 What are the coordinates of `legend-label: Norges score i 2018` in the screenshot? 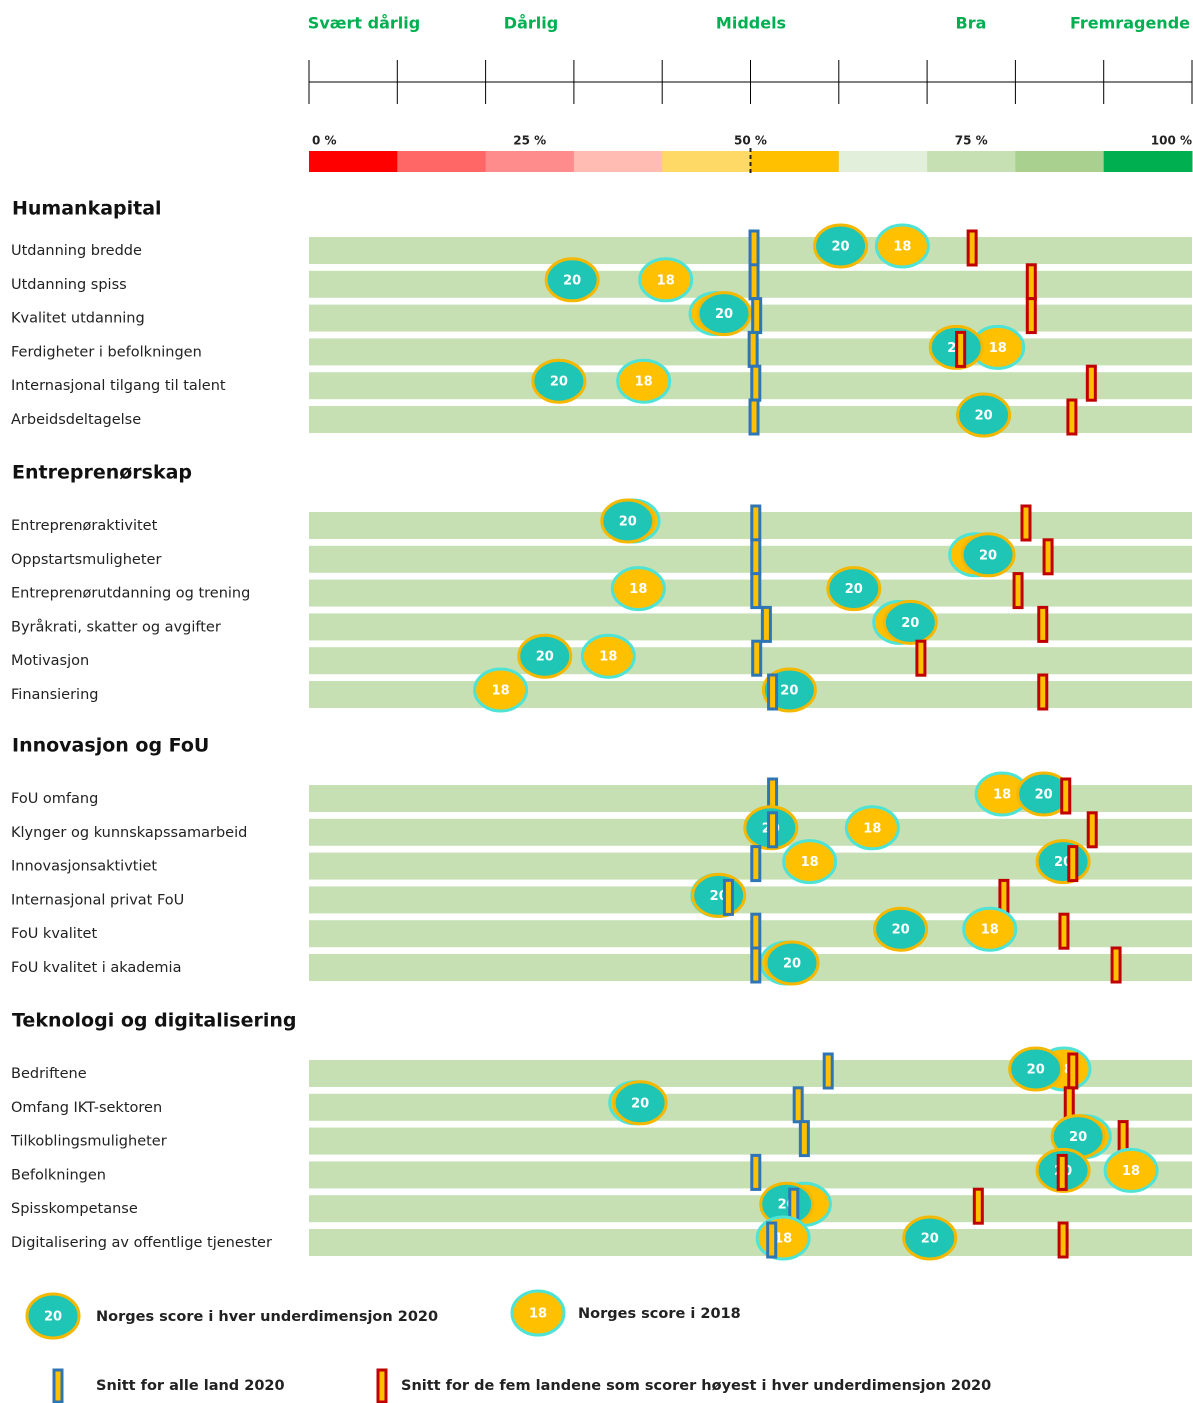 It's located at (659, 1314).